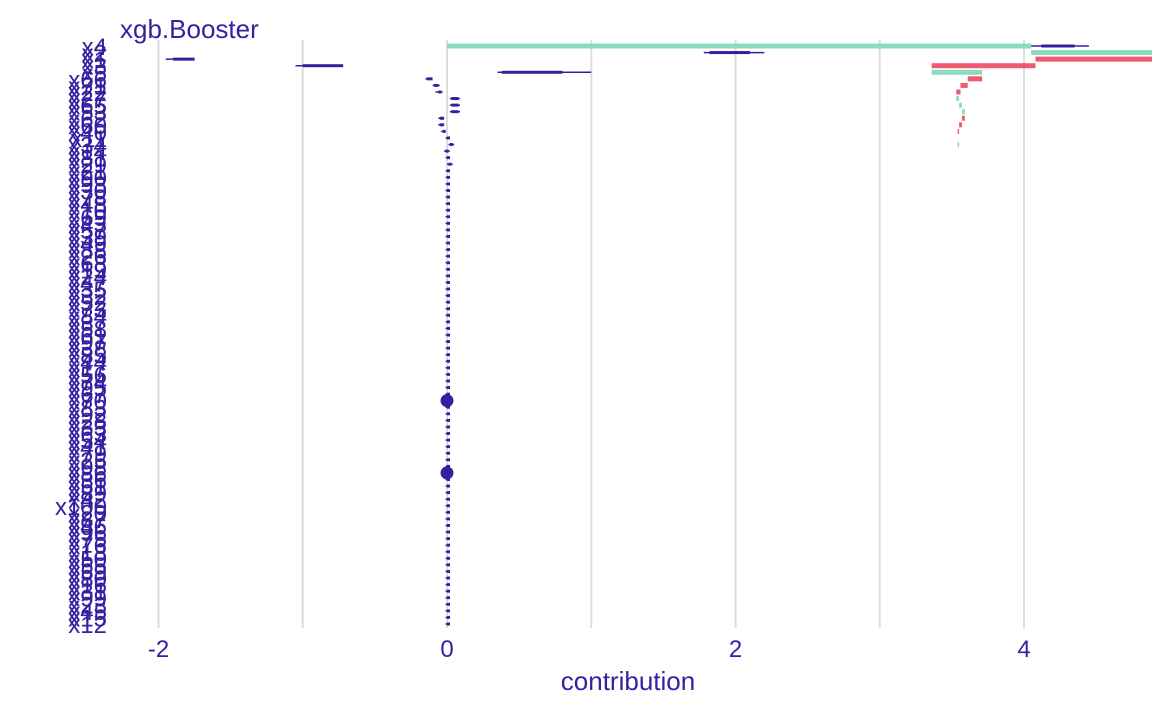 The image size is (1152, 711). What do you see at coordinates (448, 190) in the screenshot?
I see `box-x30` at bounding box center [448, 190].